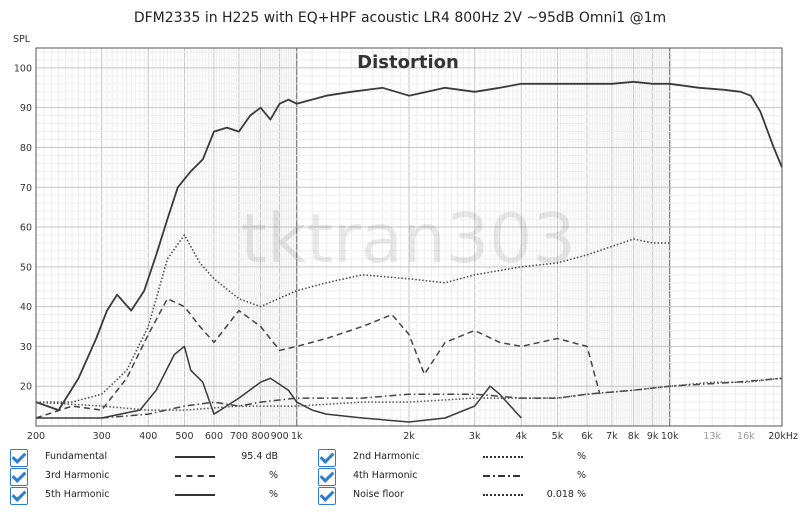 This screenshot has height=512, width=800. What do you see at coordinates (23, 68) in the screenshot?
I see `y-tick-label: 100` at bounding box center [23, 68].